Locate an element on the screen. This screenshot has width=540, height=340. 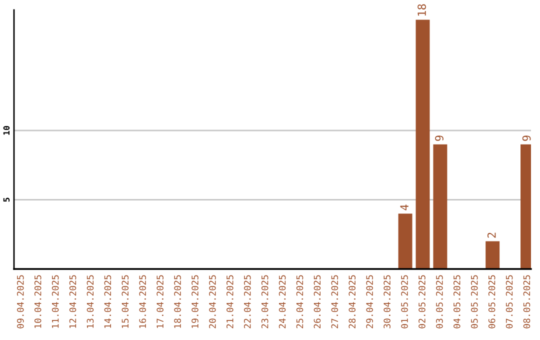
x-tick-label: 27.04.2025 is located at coordinates (334, 301).